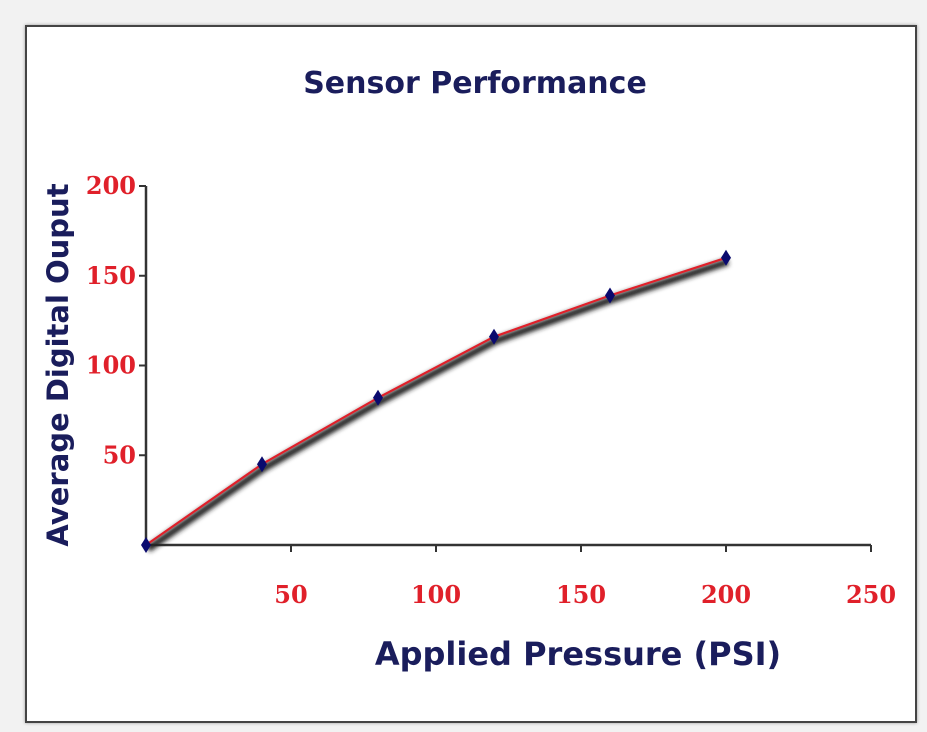  I want to click on x-tick-label: 150, so click(581, 594).